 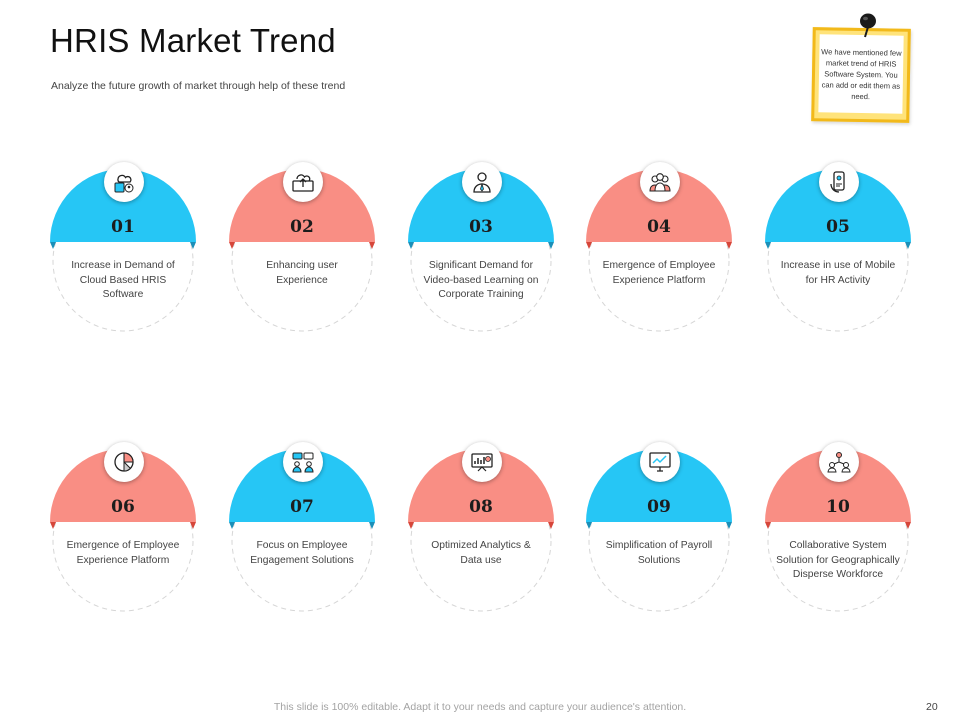 I want to click on trend-number: 07, so click(x=302, y=507).